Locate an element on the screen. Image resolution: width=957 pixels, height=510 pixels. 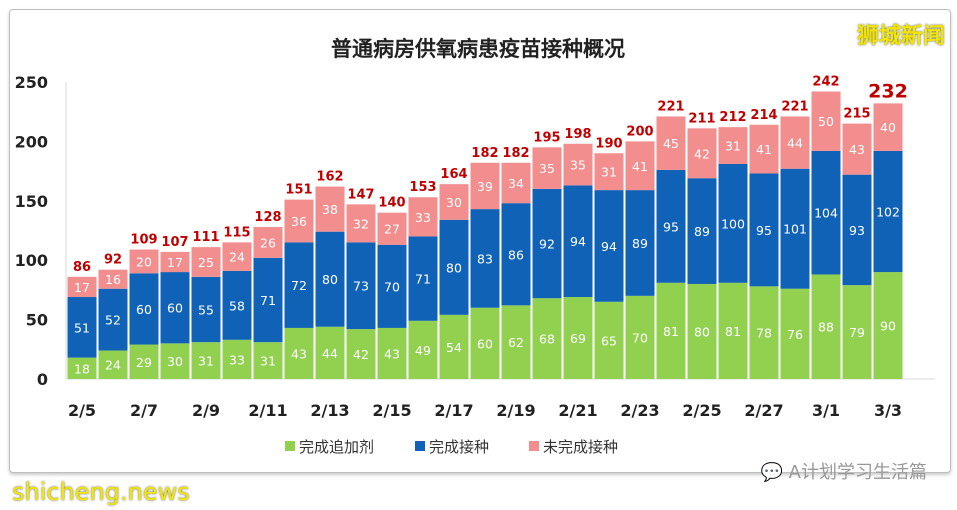
legend-label: 完成接种 is located at coordinates (459, 447).